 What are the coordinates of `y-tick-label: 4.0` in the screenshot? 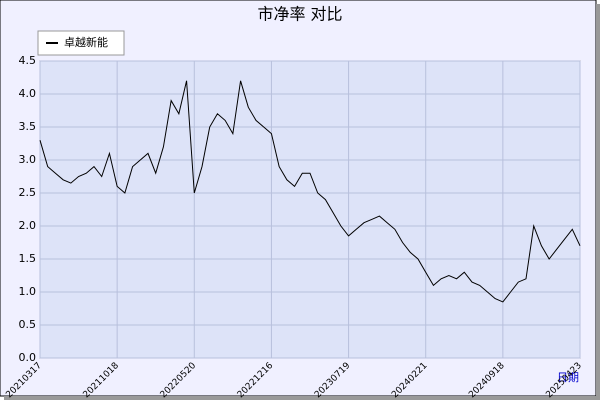 It's located at (28, 93).